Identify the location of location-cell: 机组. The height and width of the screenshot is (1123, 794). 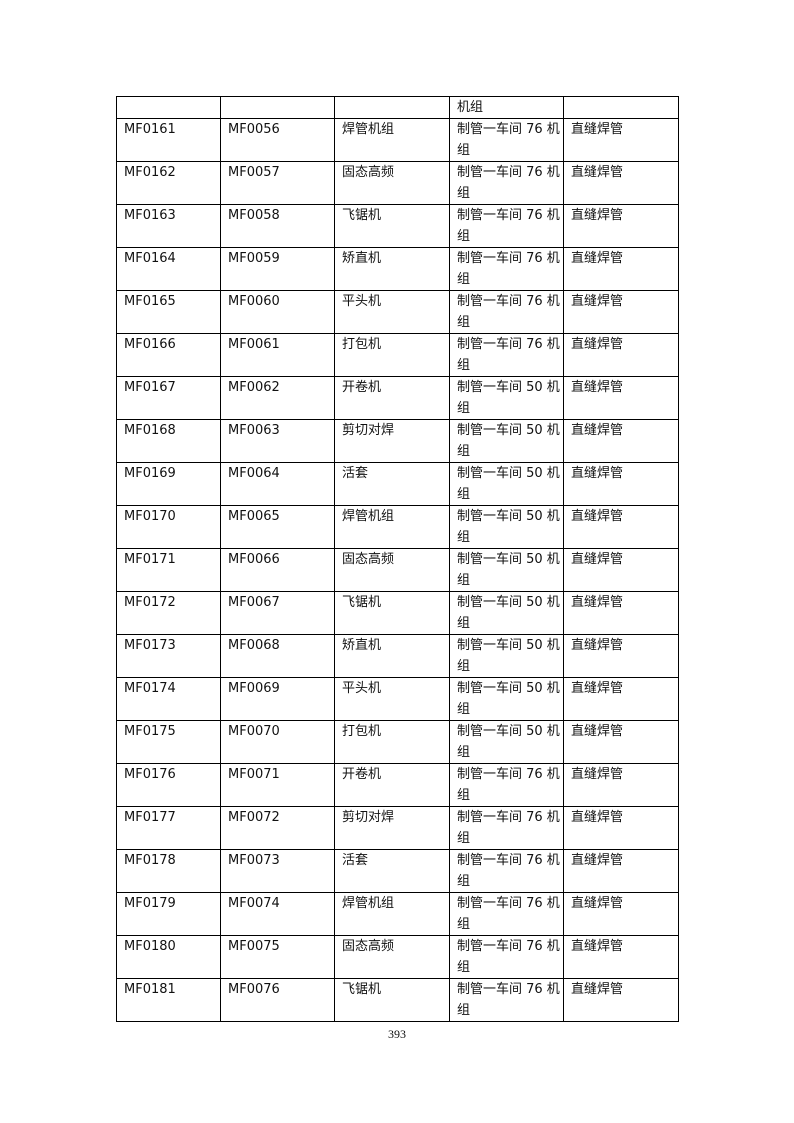
(506, 107).